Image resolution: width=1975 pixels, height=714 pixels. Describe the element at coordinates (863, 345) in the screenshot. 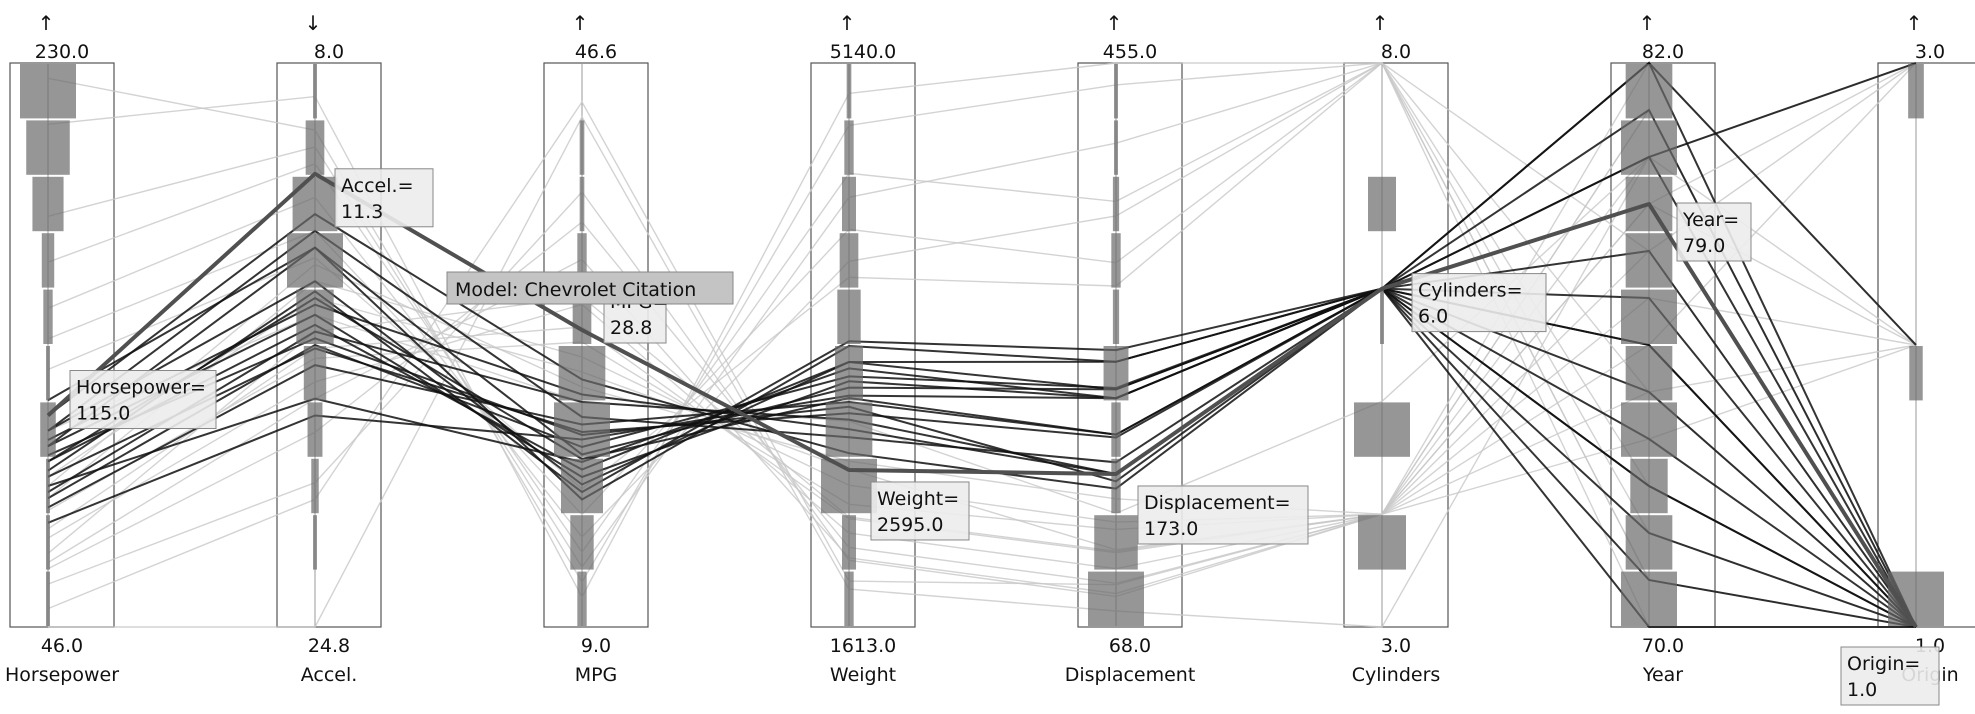

I see `axis-frame-weight` at that location.